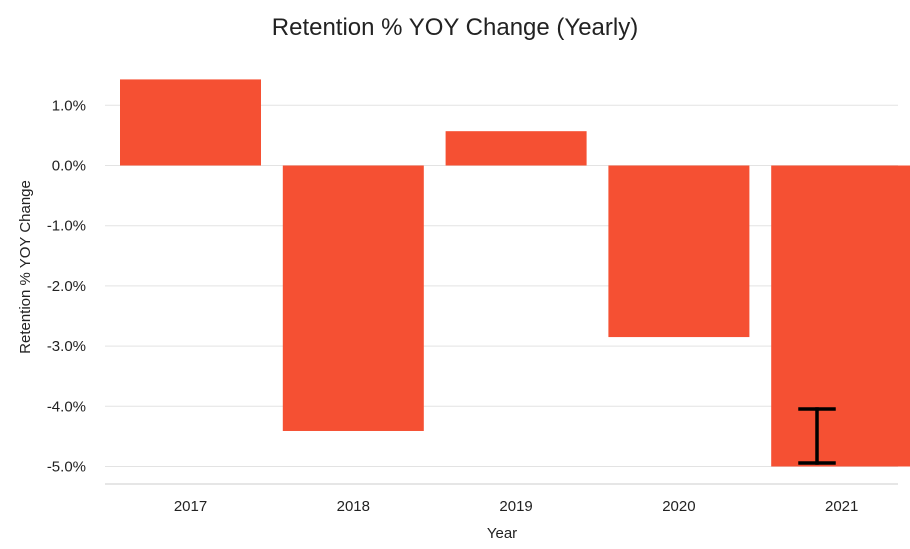  What do you see at coordinates (69, 105) in the screenshot?
I see `y-tick-label: 1.0%` at bounding box center [69, 105].